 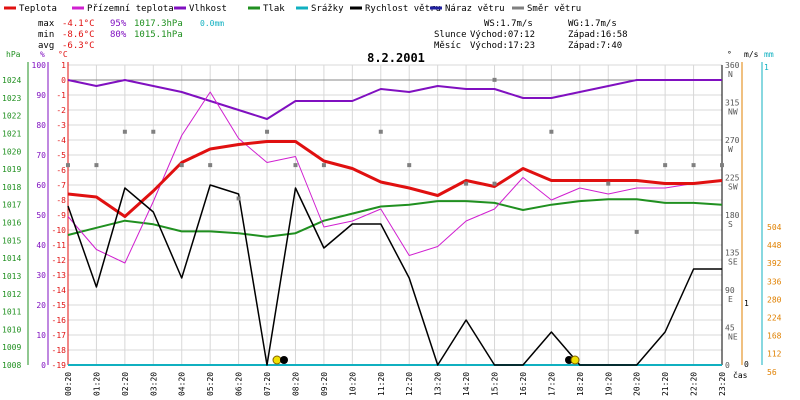 What do you see at coordinates (592, 24) in the screenshot?
I see `wind-gust-info: WG:1.7m/s` at bounding box center [592, 24].